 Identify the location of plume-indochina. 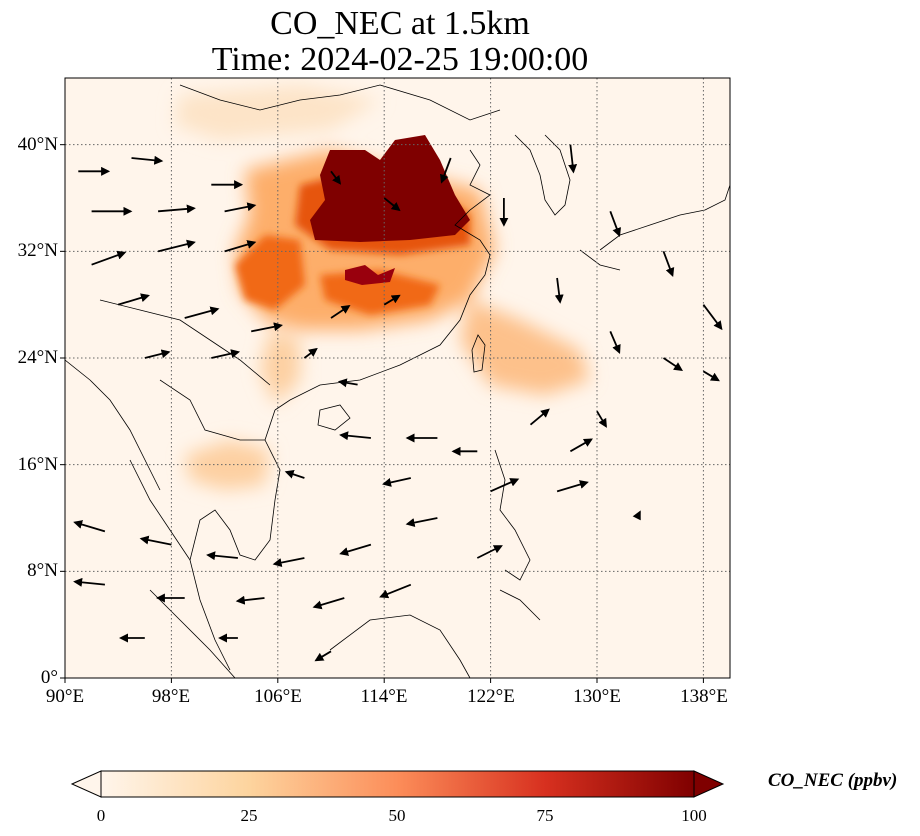
(227, 465).